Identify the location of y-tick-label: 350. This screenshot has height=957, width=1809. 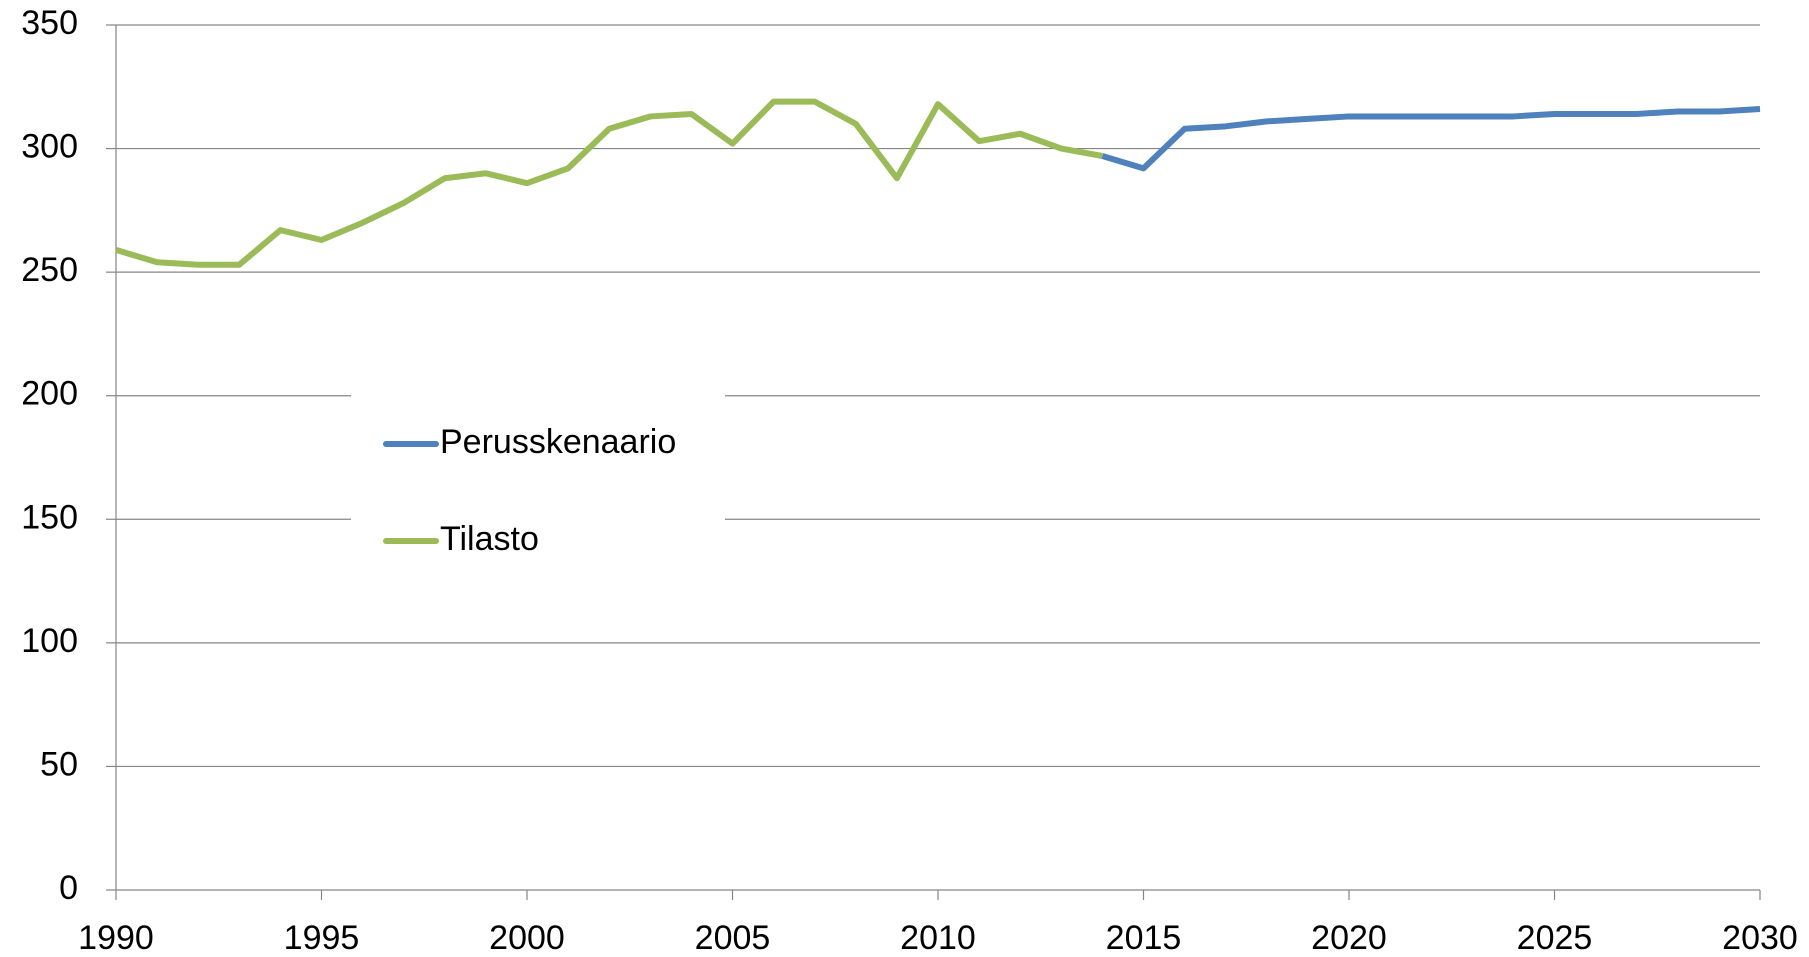
(49, 23).